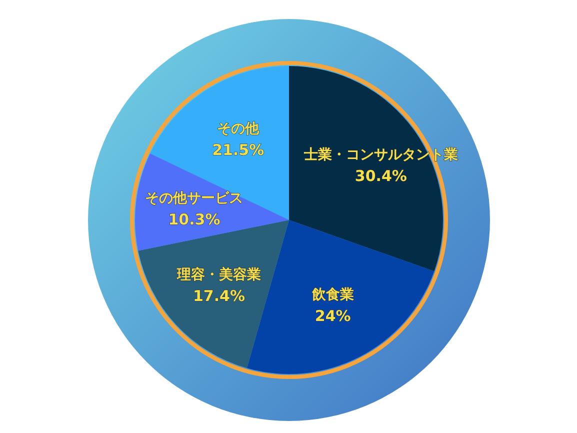 This screenshot has width=577, height=433. Describe the element at coordinates (194, 219) in the screenshot. I see `data-label: 10.3%` at that location.